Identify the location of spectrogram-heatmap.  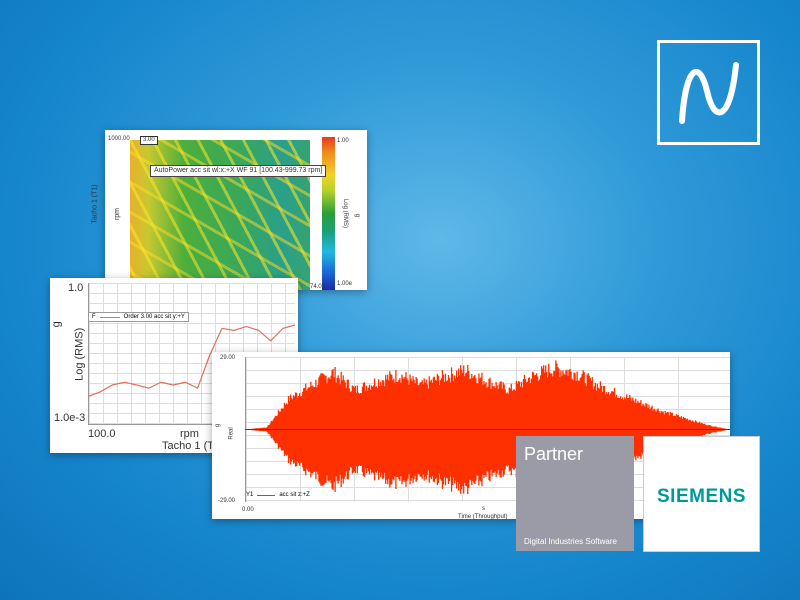
(220, 215).